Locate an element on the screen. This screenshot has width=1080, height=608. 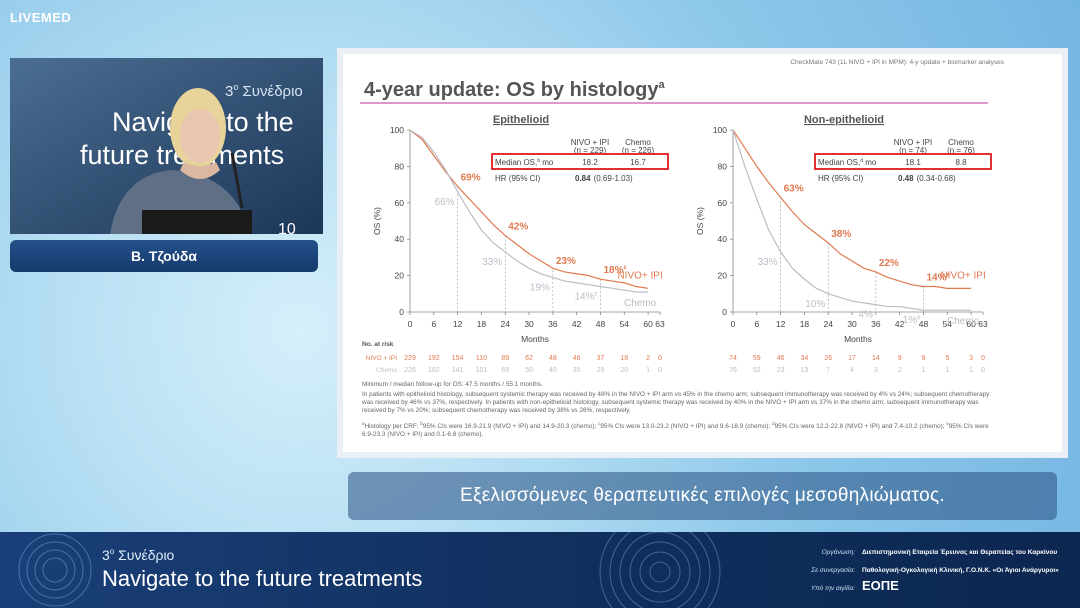
table-header: Chemo is located at coordinates (961, 142).